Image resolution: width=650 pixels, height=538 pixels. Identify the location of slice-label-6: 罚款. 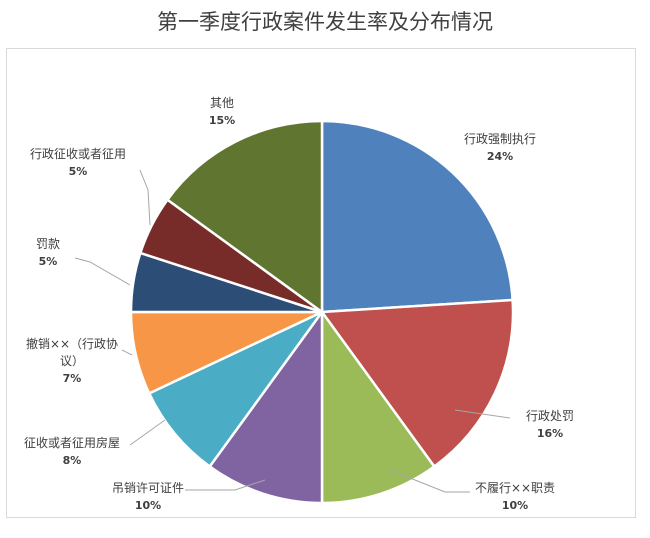
(48, 244).